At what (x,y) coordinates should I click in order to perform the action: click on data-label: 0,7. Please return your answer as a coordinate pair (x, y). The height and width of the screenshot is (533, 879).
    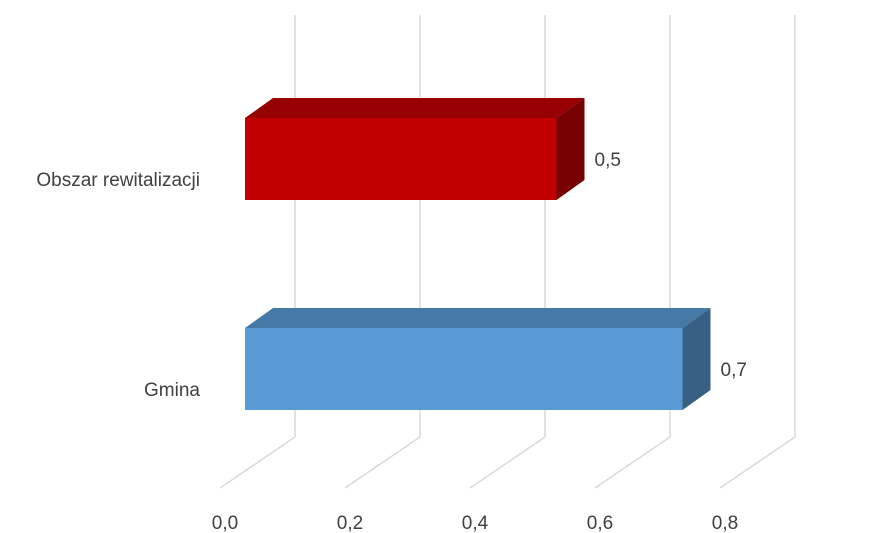
    Looking at the image, I should click on (734, 370).